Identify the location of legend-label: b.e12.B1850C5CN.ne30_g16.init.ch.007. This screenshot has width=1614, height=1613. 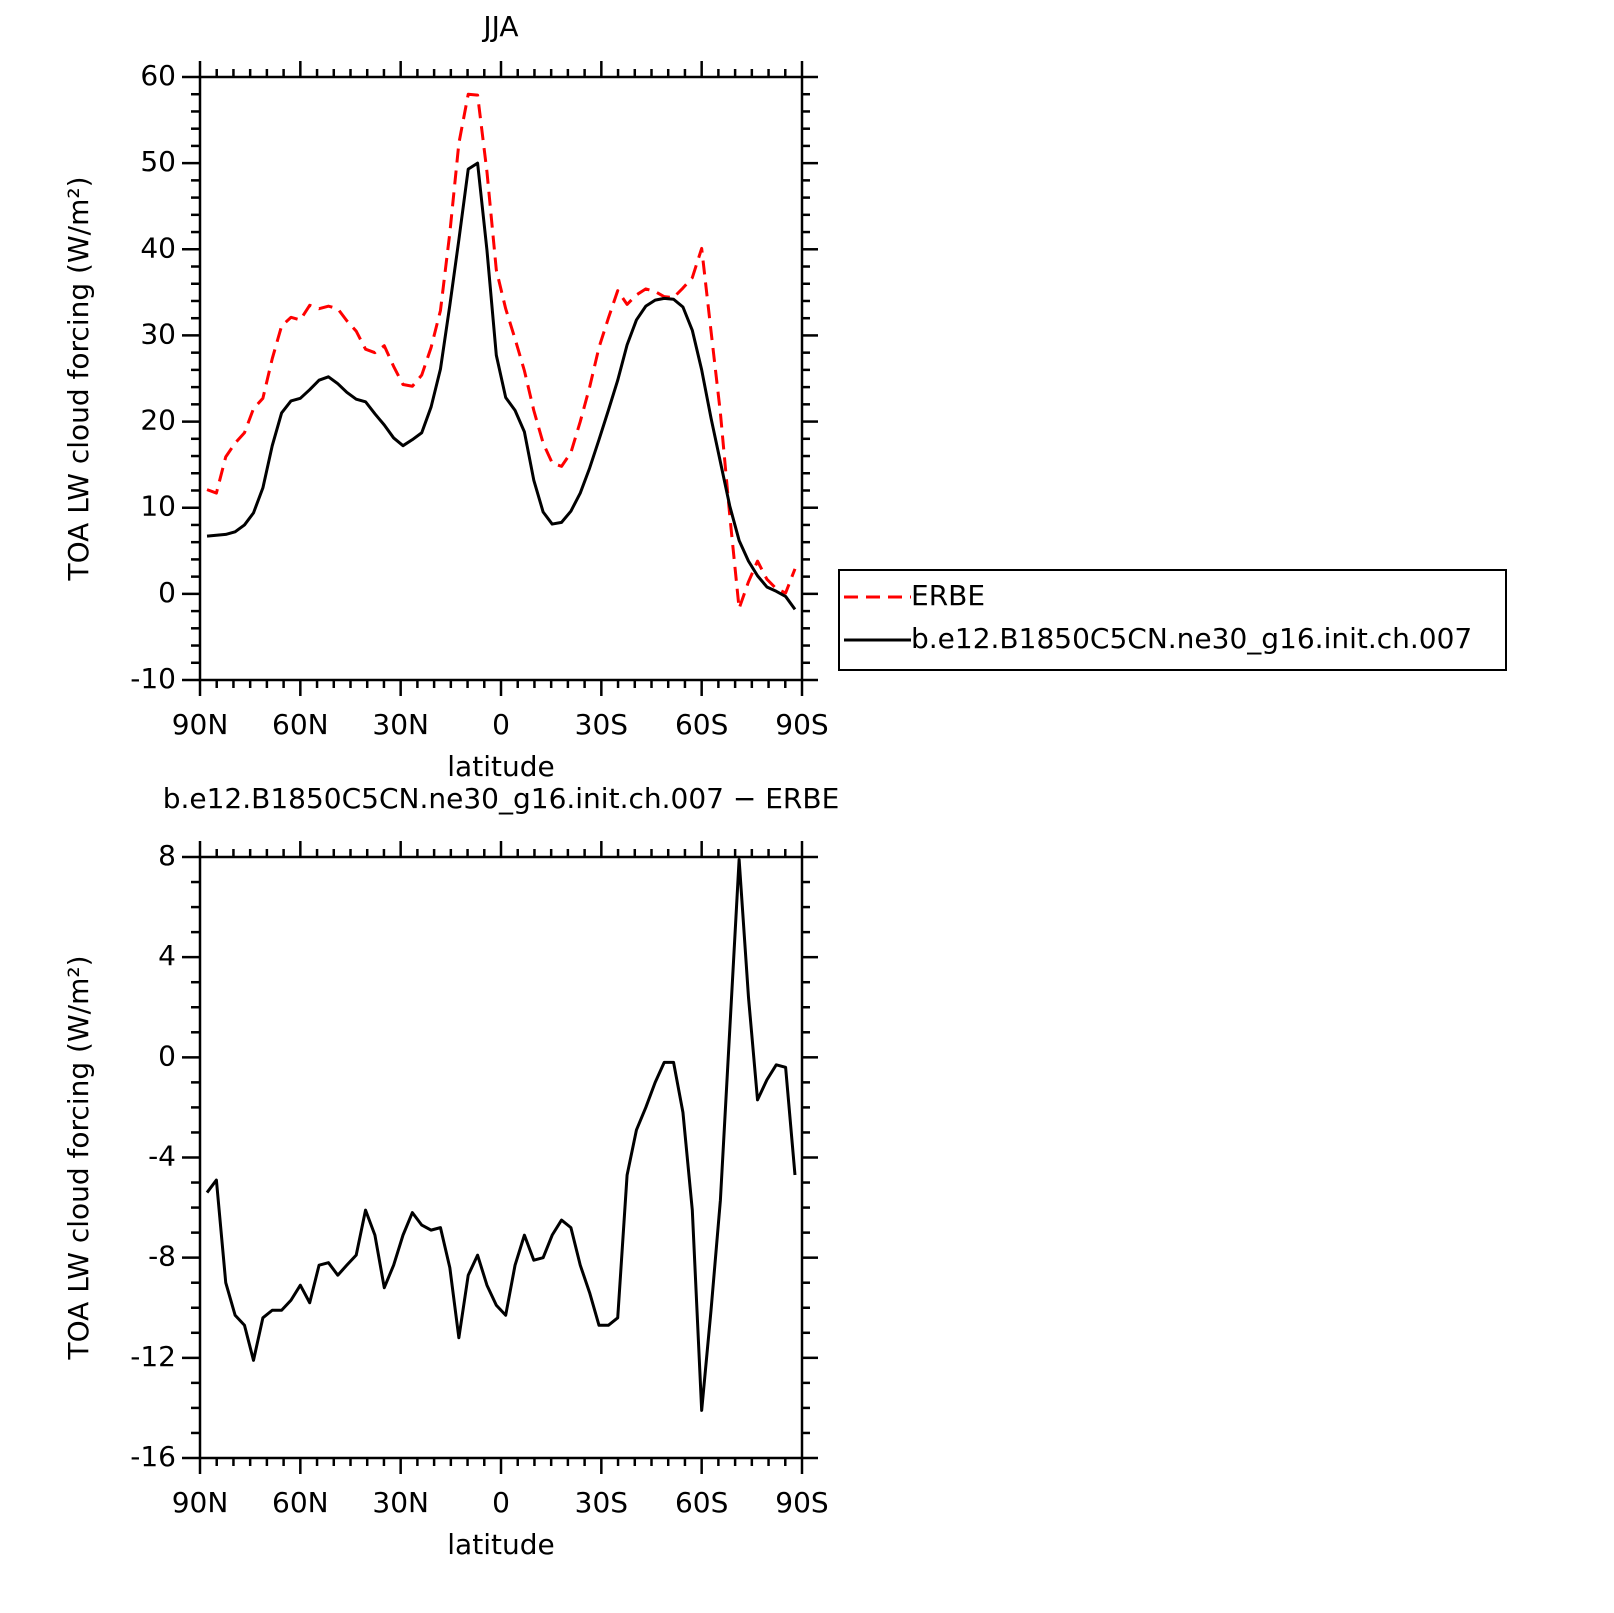
(1191, 638).